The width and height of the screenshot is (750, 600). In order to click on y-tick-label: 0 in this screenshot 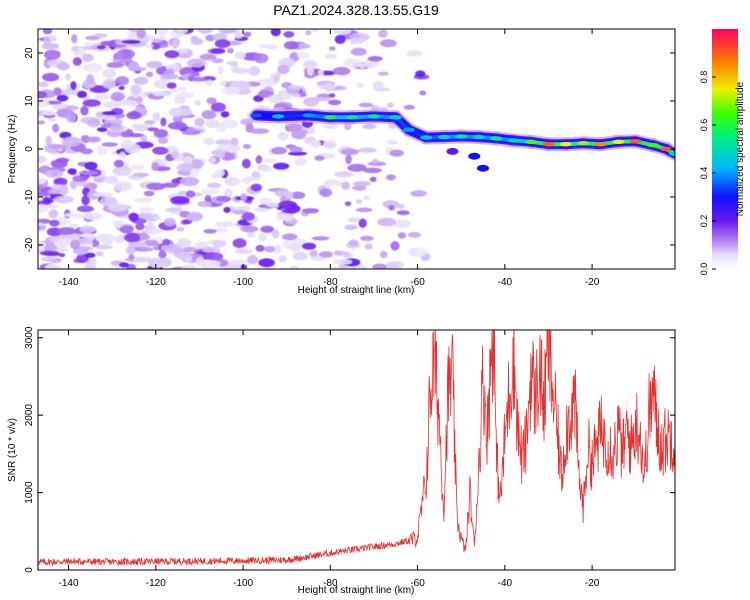, I will do `click(29, 570)`.